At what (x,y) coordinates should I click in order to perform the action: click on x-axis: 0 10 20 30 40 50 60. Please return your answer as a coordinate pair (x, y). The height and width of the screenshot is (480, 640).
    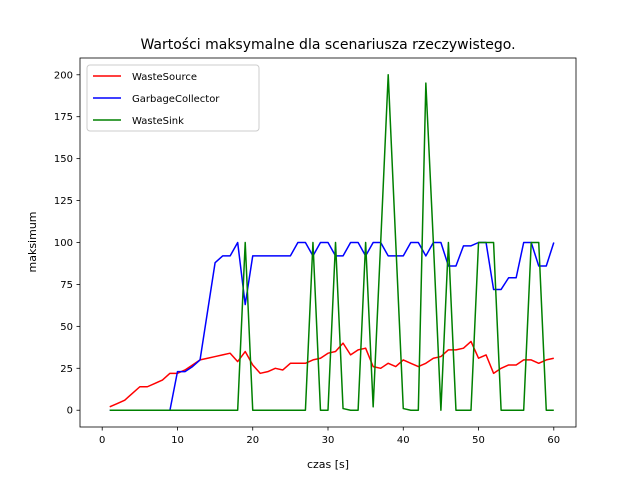
    Looking at the image, I should click on (329, 436).